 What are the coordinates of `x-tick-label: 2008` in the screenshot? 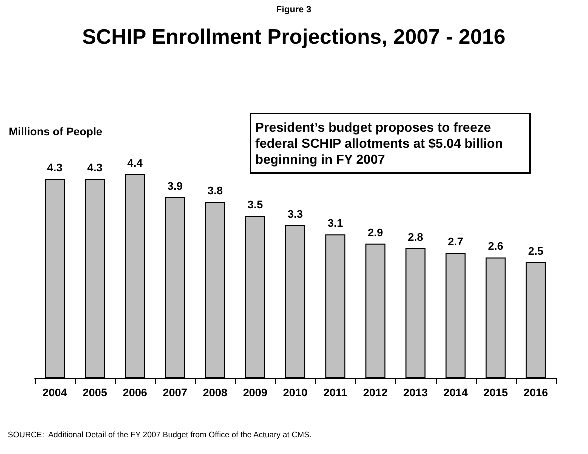 It's located at (215, 394).